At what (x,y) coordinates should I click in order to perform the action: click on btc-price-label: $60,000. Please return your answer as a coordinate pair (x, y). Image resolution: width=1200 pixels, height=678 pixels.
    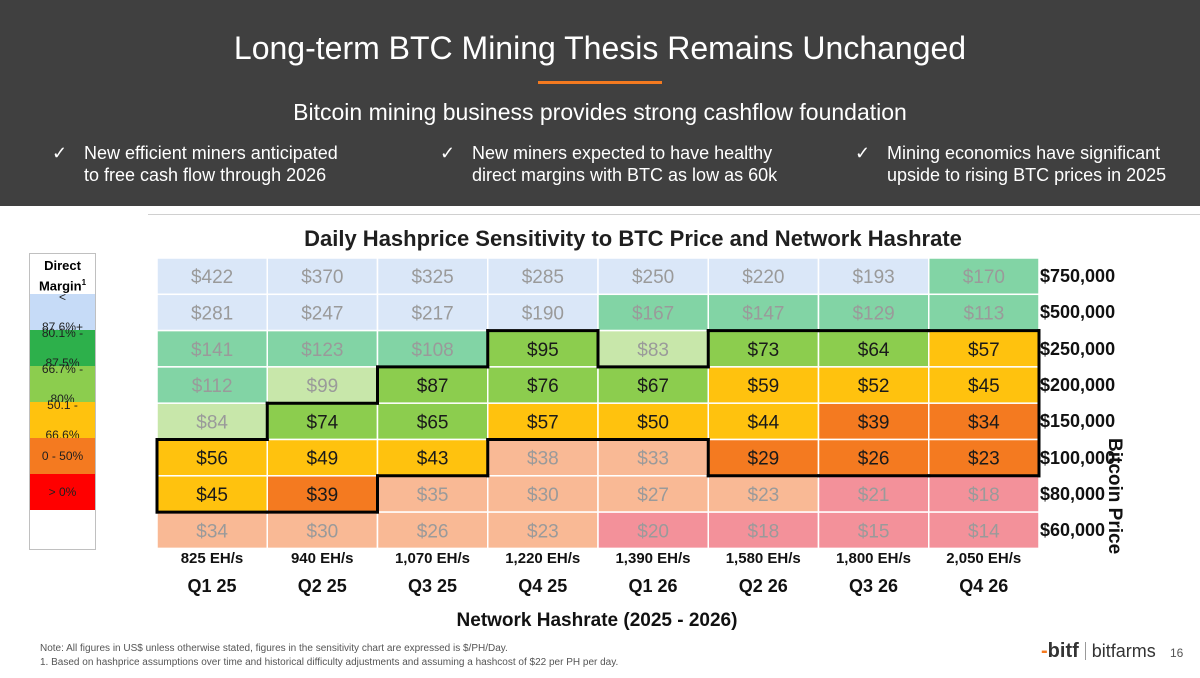
    Looking at the image, I should click on (1073, 530).